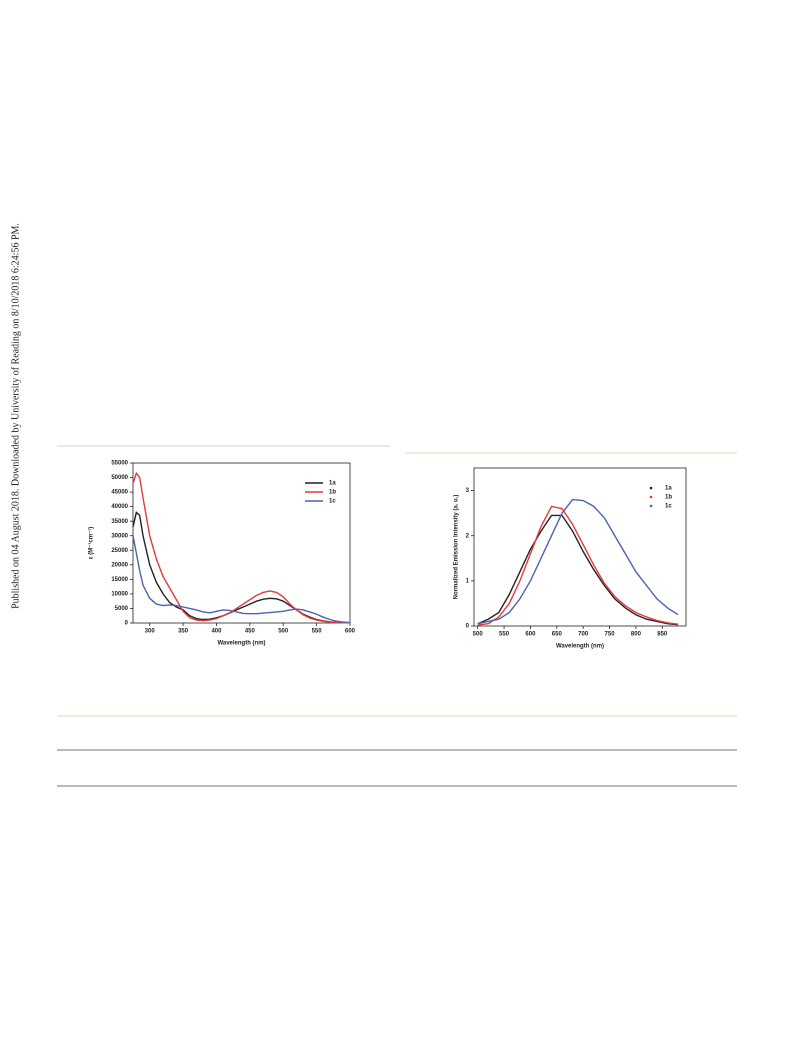  Describe the element at coordinates (610, 635) in the screenshot. I see `x-tick-label: 750` at that location.